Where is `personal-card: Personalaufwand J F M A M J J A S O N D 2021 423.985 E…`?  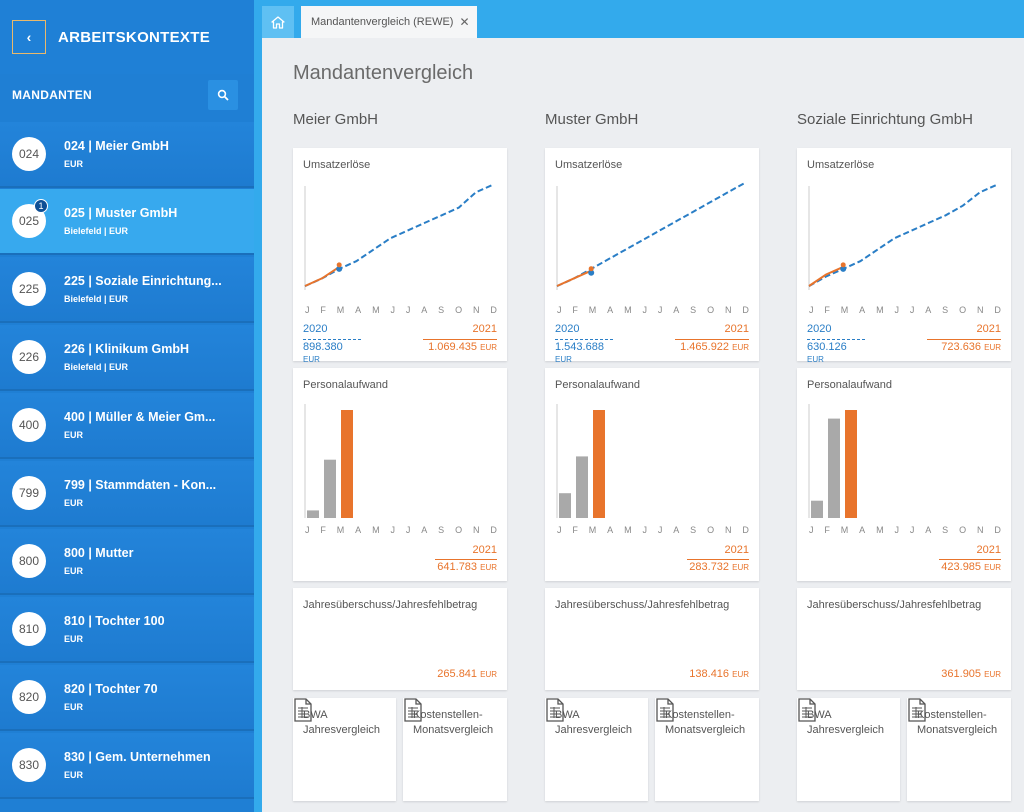 personal-card: Personalaufwand J F M A M J J A S O N D 2021 423.985 E… is located at coordinates (904, 474).